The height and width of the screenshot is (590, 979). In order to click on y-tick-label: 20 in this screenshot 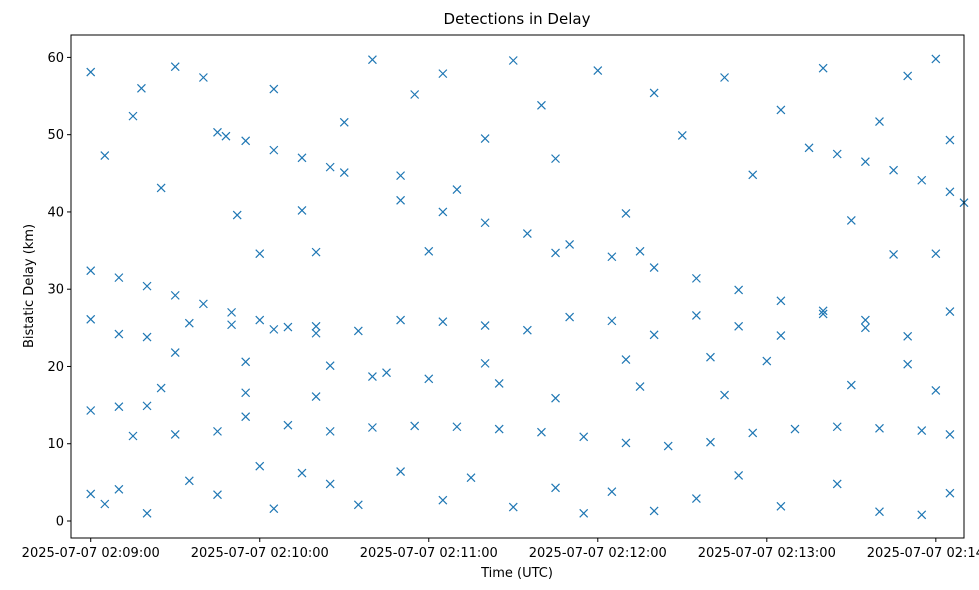, I will do `click(55, 367)`.